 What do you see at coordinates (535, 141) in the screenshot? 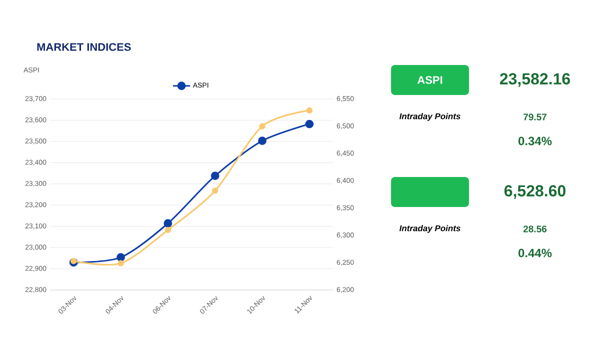
I see `text: 0.34%` at bounding box center [535, 141].